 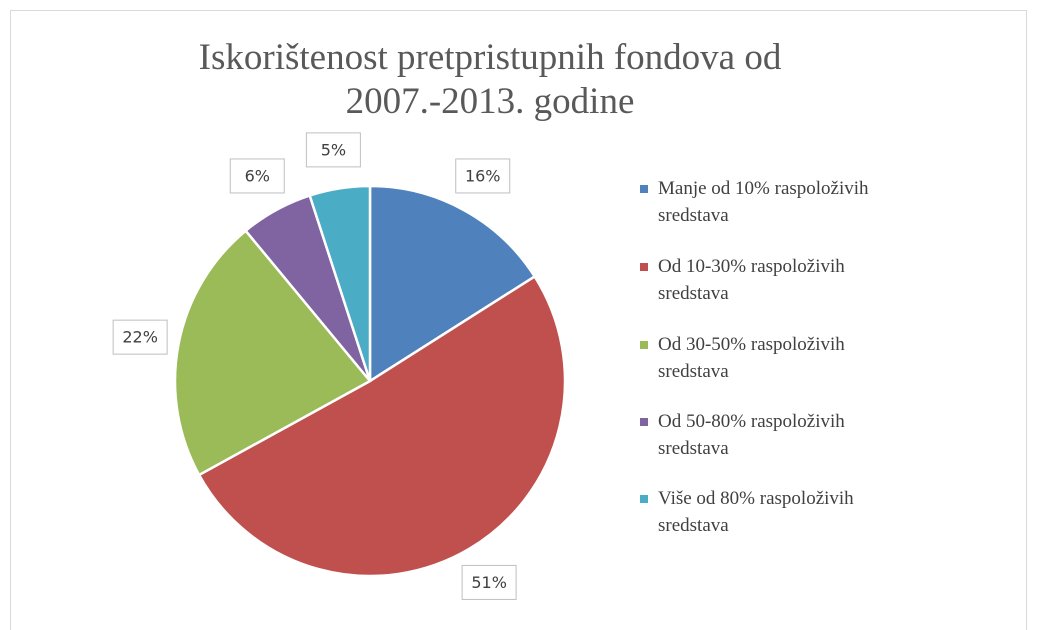 I want to click on data-label: 5%, so click(x=333, y=149).